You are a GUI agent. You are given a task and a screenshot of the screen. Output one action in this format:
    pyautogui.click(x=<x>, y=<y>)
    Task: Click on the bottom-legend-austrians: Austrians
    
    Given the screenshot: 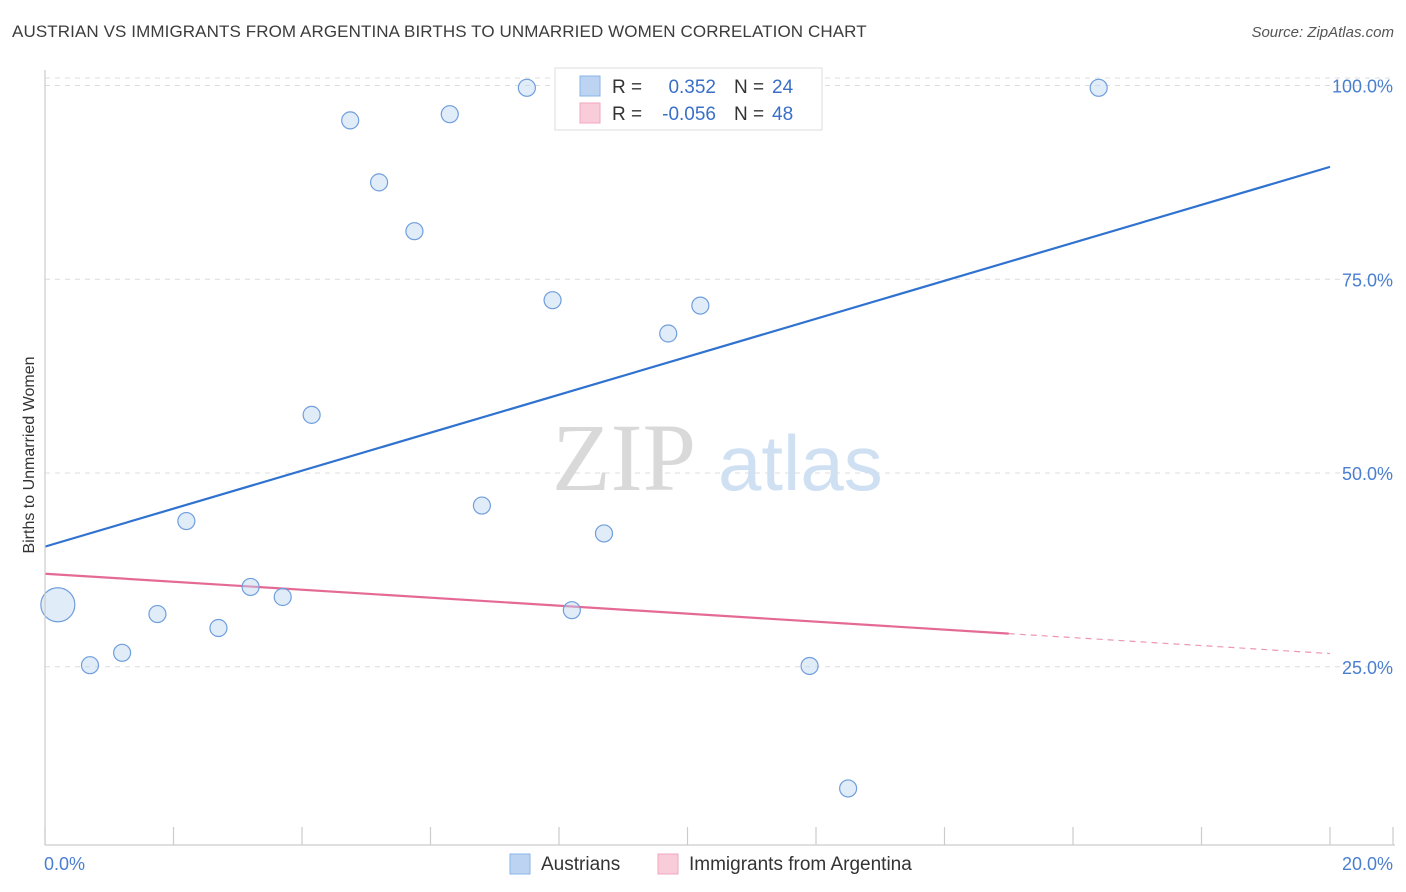 What is the action you would take?
    pyautogui.click(x=580, y=864)
    